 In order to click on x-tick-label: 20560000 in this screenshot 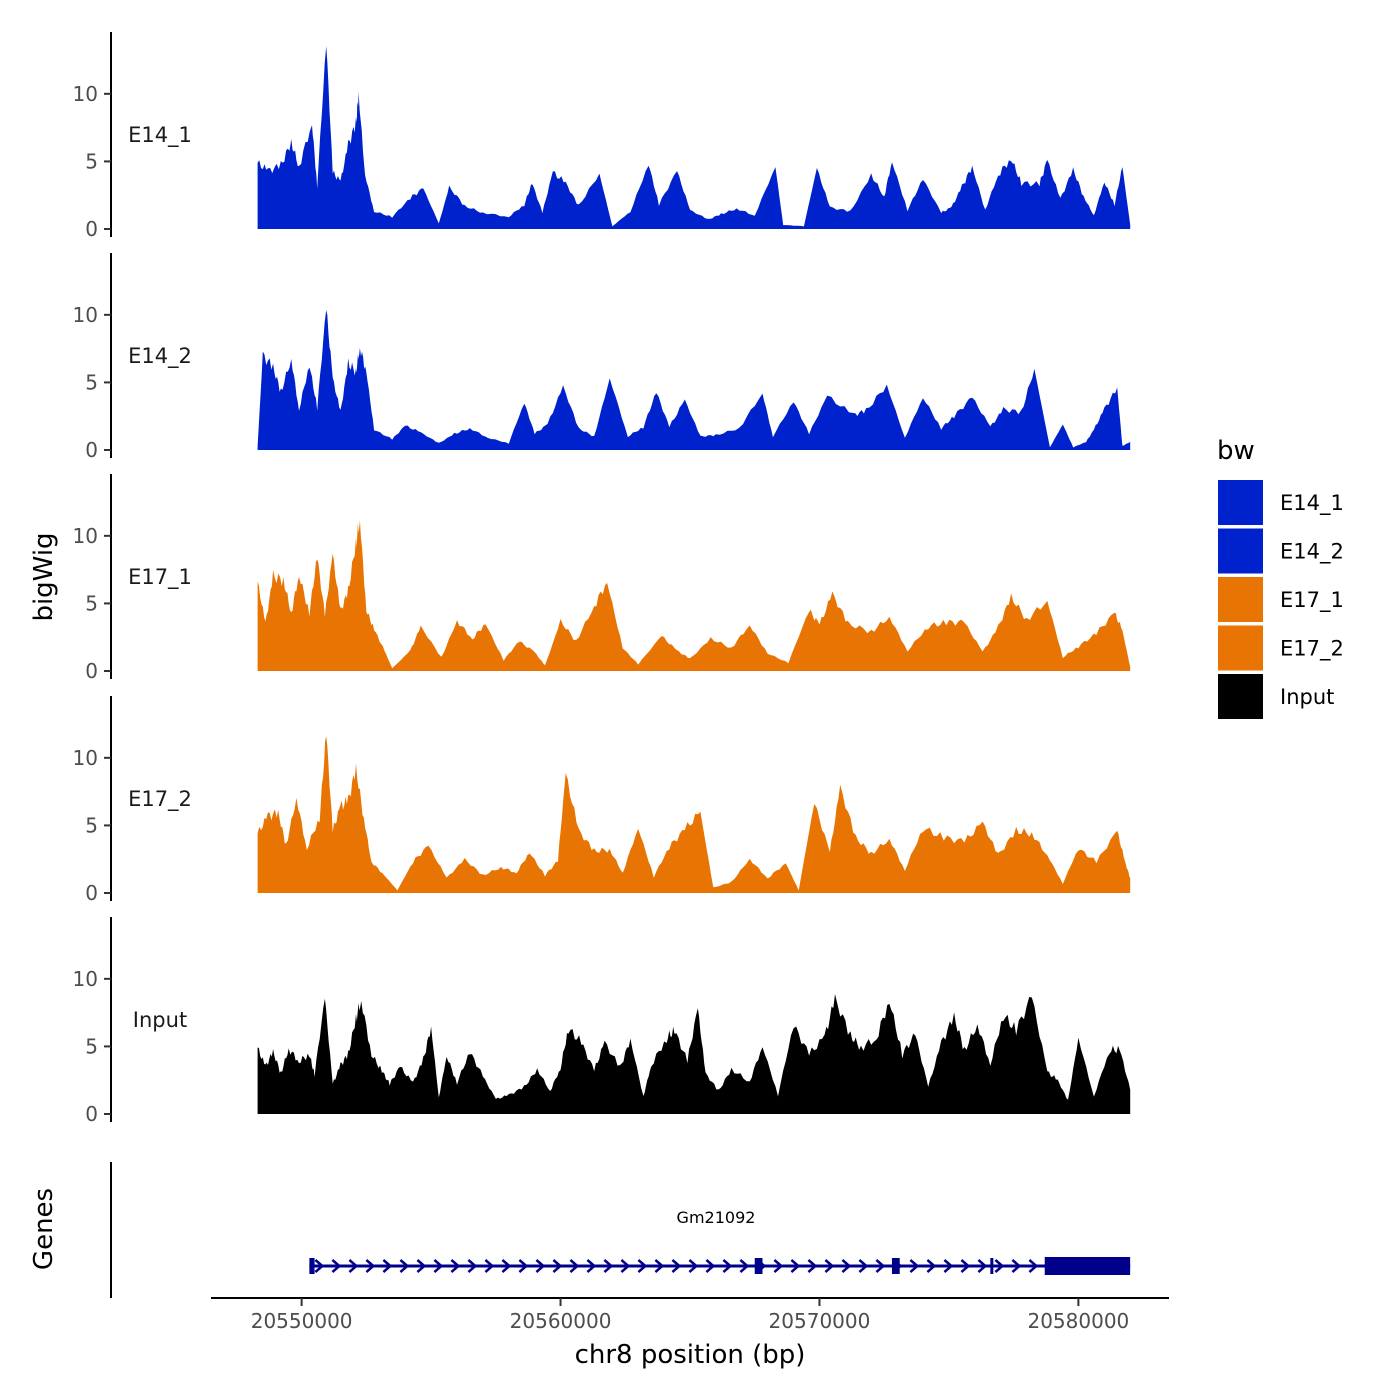, I will do `click(561, 1321)`.